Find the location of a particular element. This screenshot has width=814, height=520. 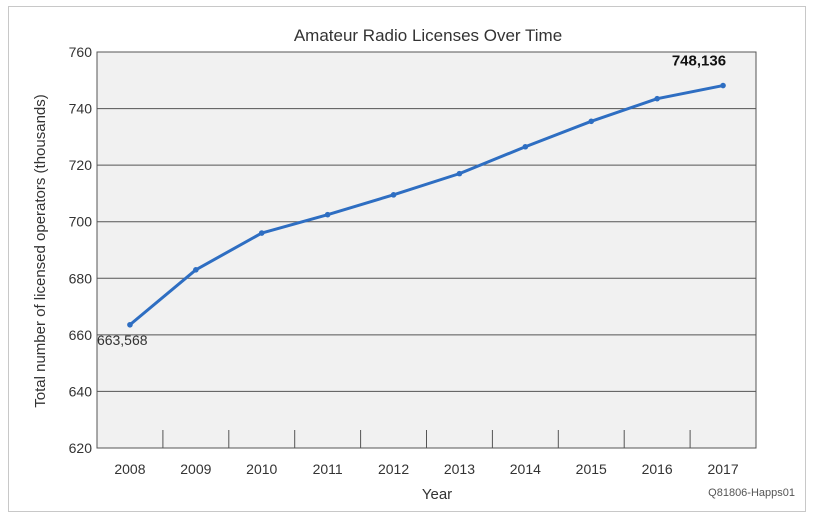

x-tick-label: 2014 is located at coordinates (525, 469).